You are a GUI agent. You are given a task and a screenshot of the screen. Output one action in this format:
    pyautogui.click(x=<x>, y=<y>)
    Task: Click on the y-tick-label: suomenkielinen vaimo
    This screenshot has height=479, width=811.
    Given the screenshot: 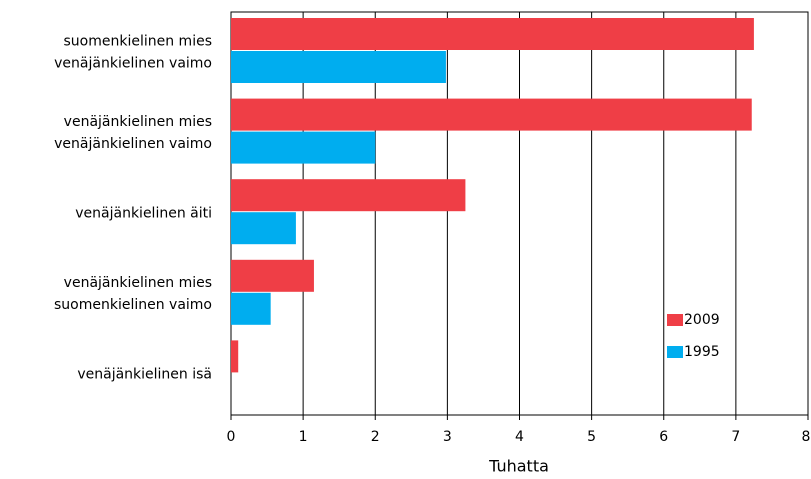 What is the action you would take?
    pyautogui.click(x=133, y=305)
    